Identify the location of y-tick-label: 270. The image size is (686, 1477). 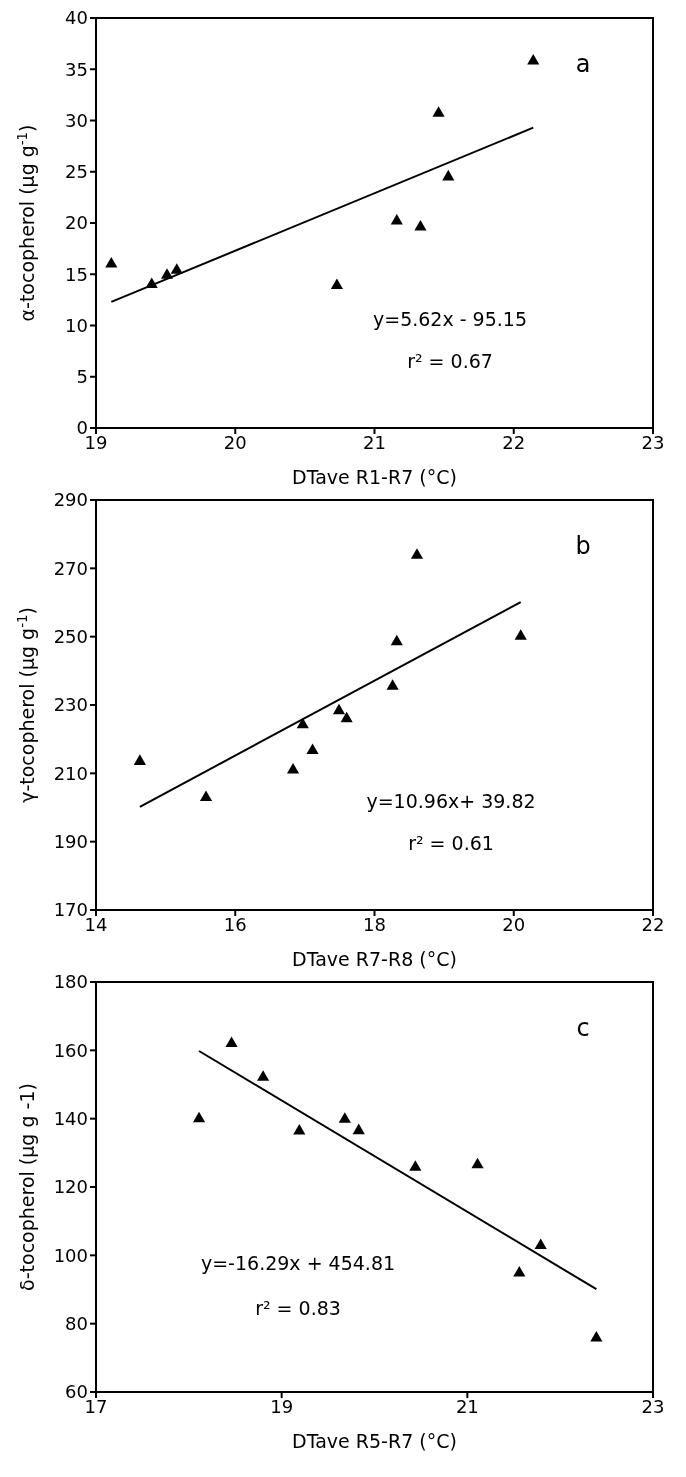
(70, 568).